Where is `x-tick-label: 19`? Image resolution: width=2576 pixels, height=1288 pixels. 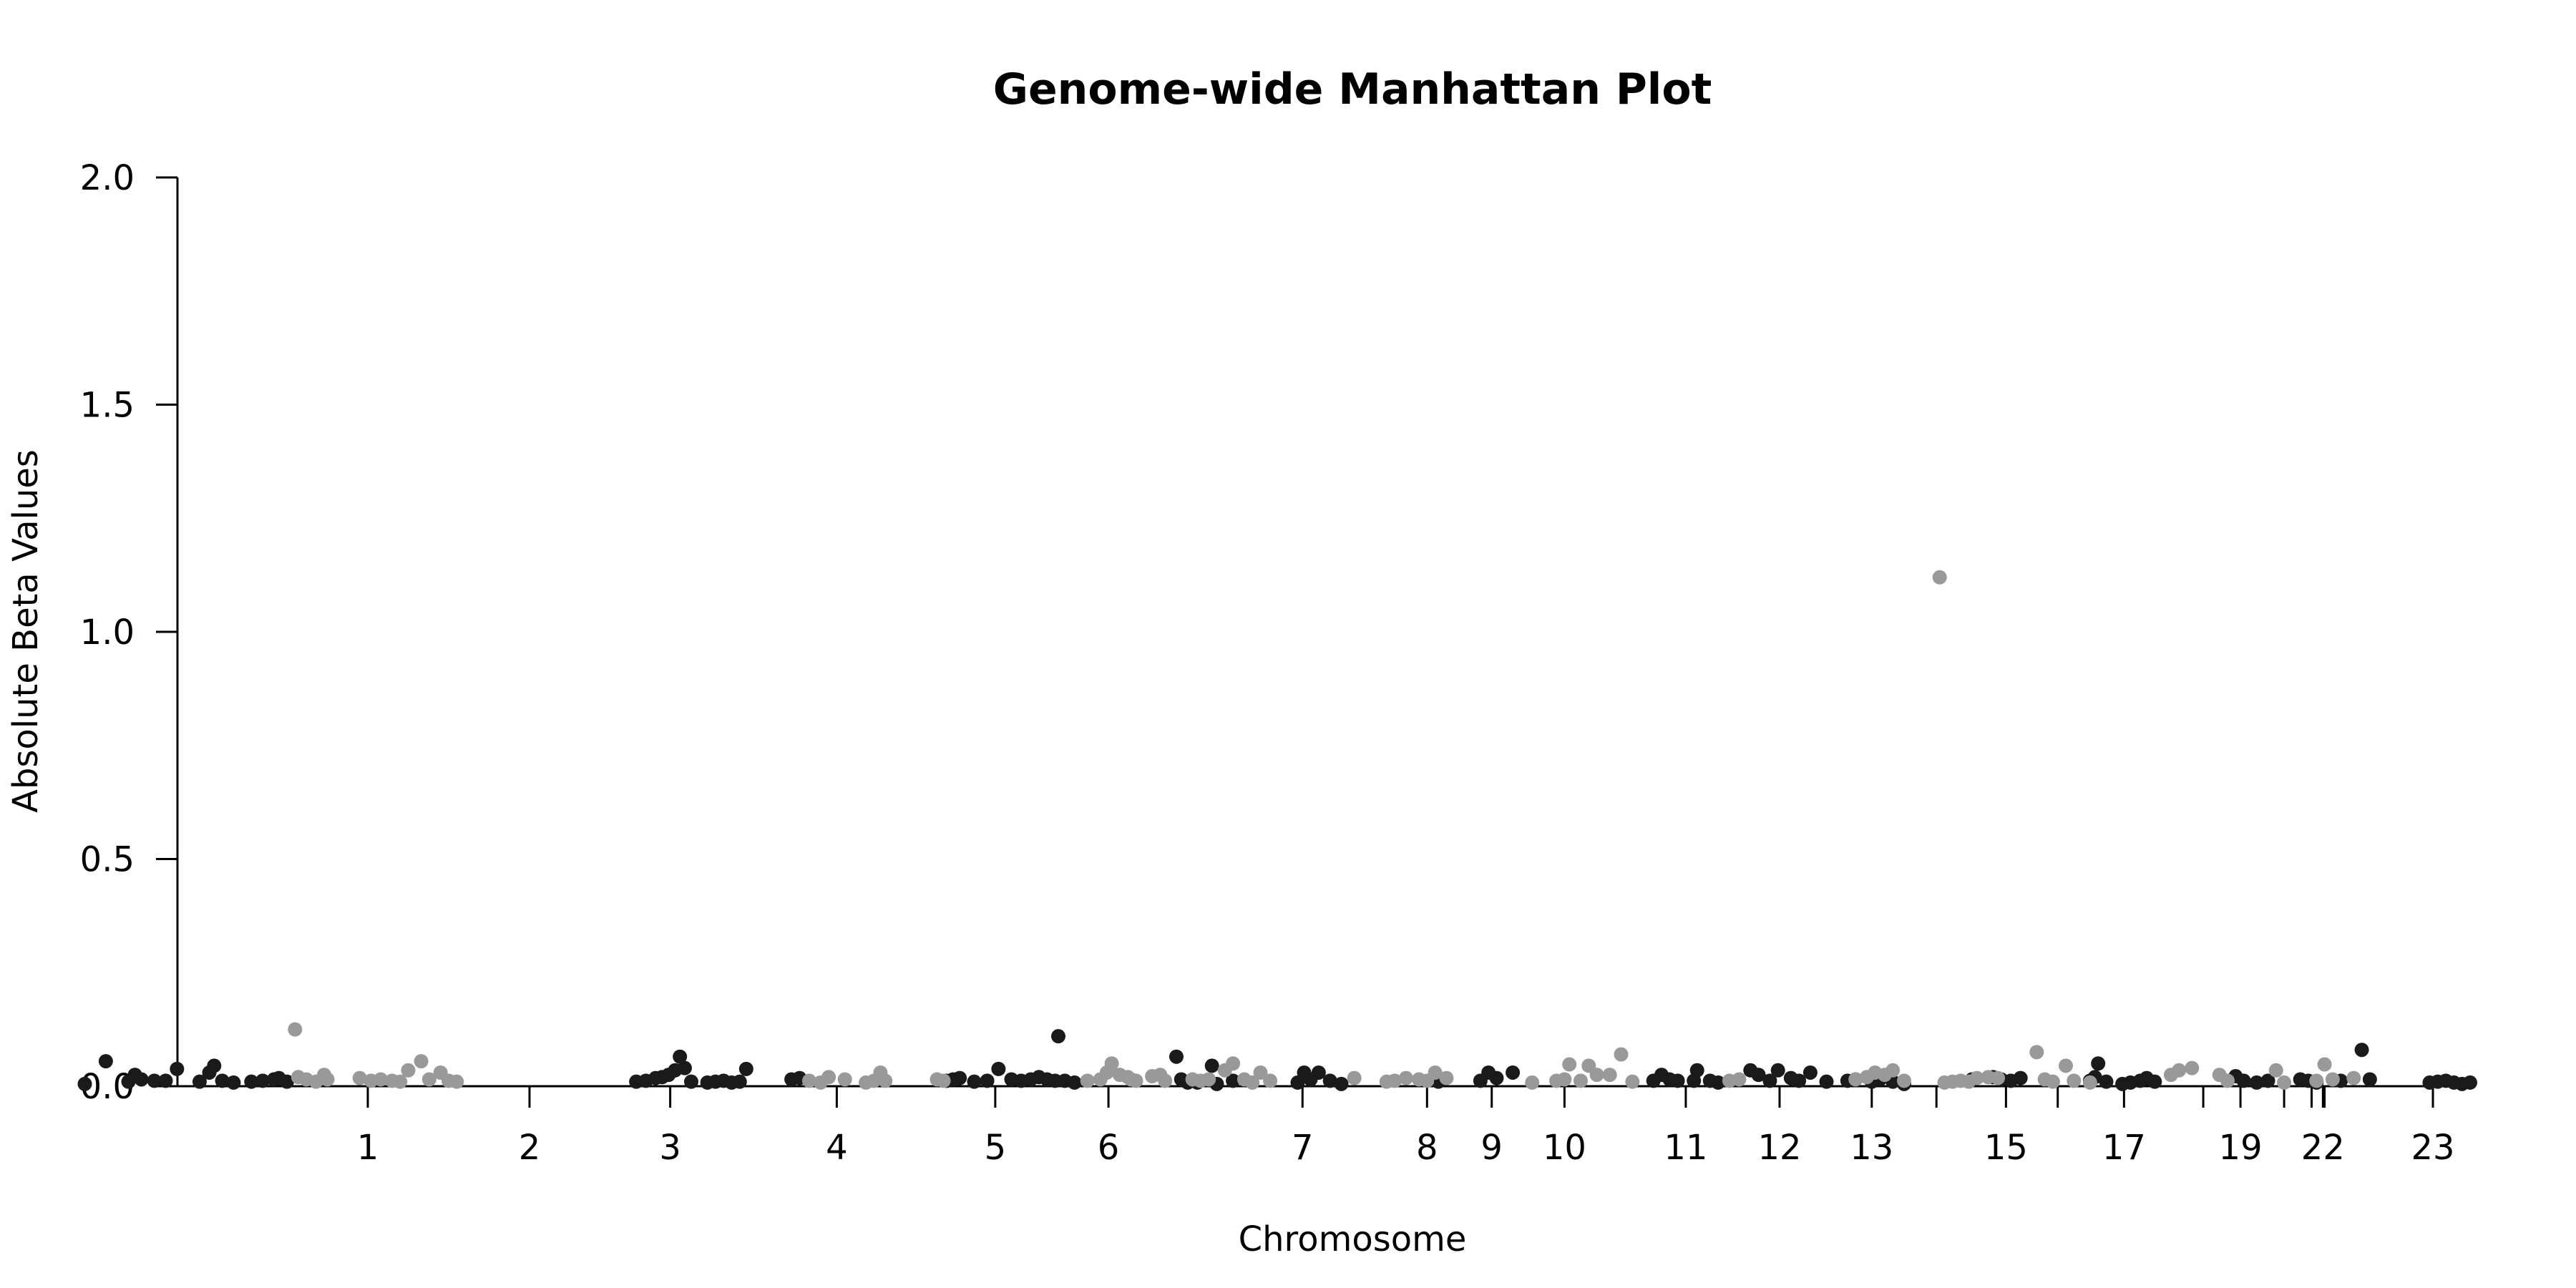
x-tick-label: 19 is located at coordinates (2241, 1148).